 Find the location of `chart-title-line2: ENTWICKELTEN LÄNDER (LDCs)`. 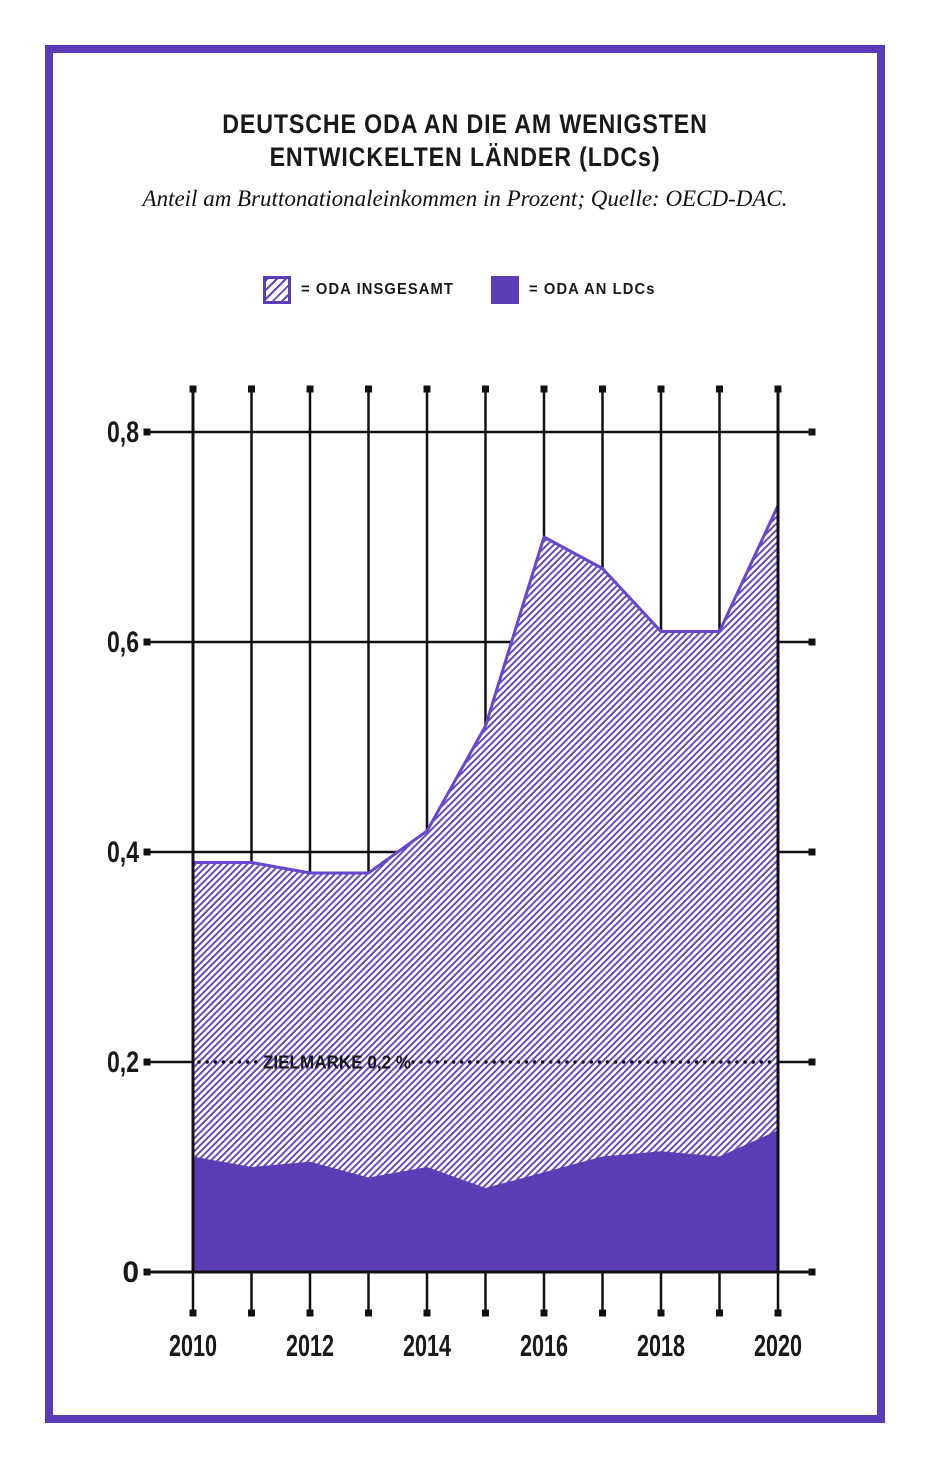

chart-title-line2: ENTWICKELTEN LÄNDER (LDCs) is located at coordinates (465, 157).